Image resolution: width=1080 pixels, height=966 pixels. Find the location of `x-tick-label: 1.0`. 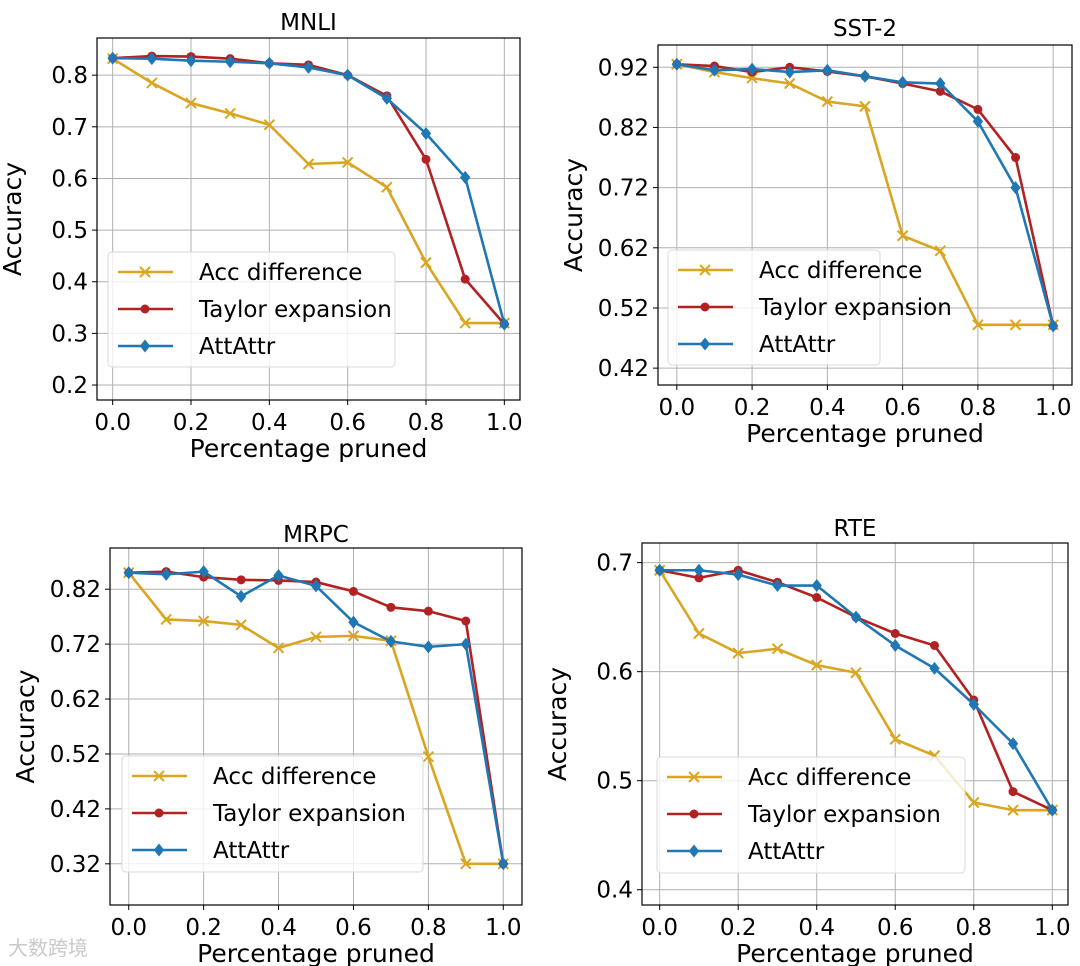

x-tick-label: 1.0 is located at coordinates (503, 928).